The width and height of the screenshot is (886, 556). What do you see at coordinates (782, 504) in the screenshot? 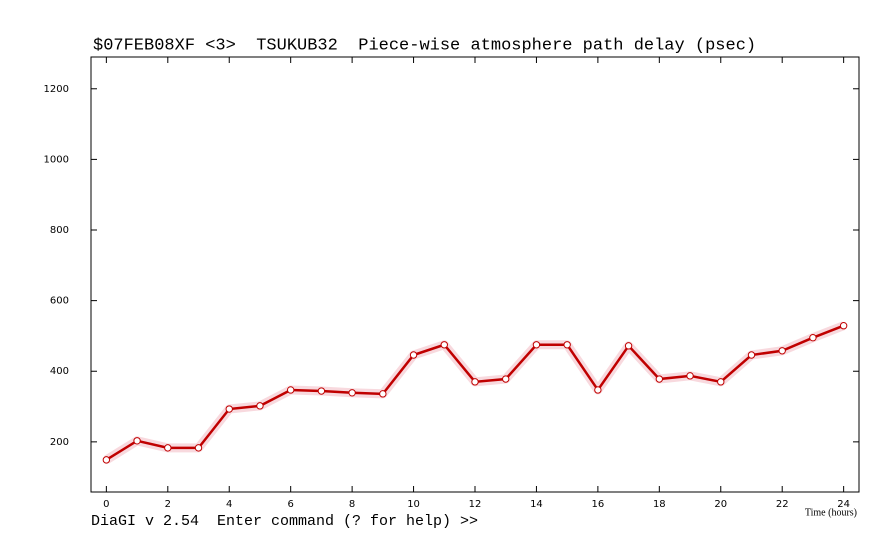
I see `x-tick-label: 22` at bounding box center [782, 504].